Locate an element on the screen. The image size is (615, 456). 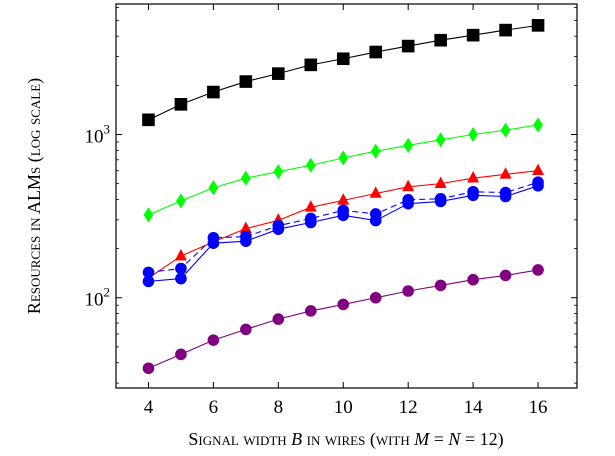
y-tick-label: 10² is located at coordinates (98, 298).